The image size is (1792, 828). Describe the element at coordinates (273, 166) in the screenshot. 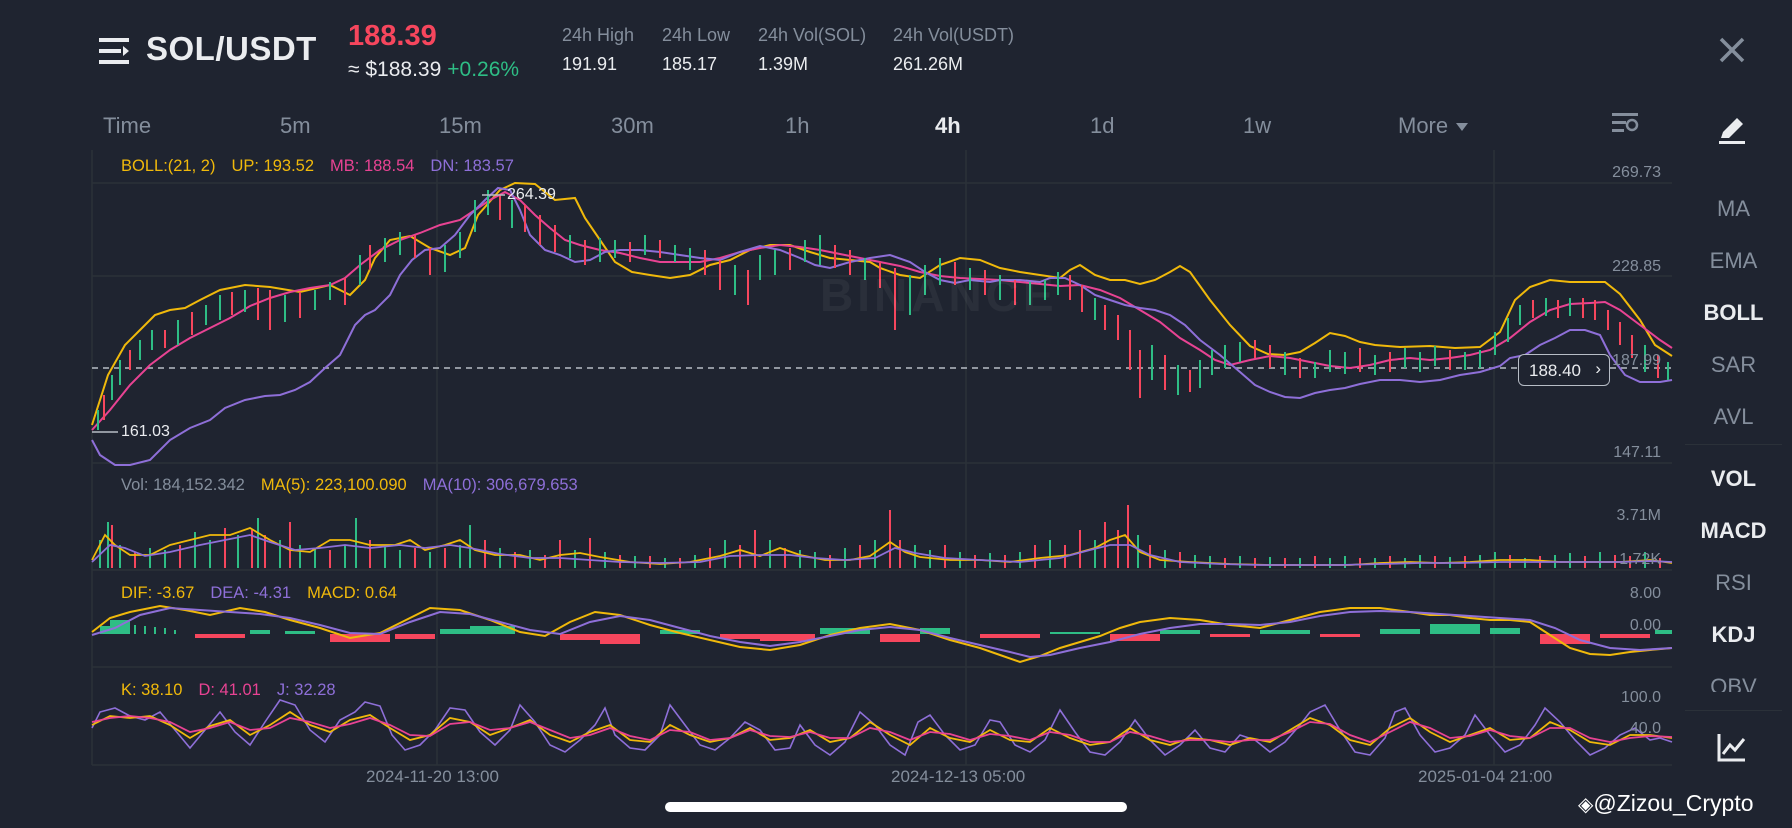

I see `boll-up-value: UP: 193.52` at that location.